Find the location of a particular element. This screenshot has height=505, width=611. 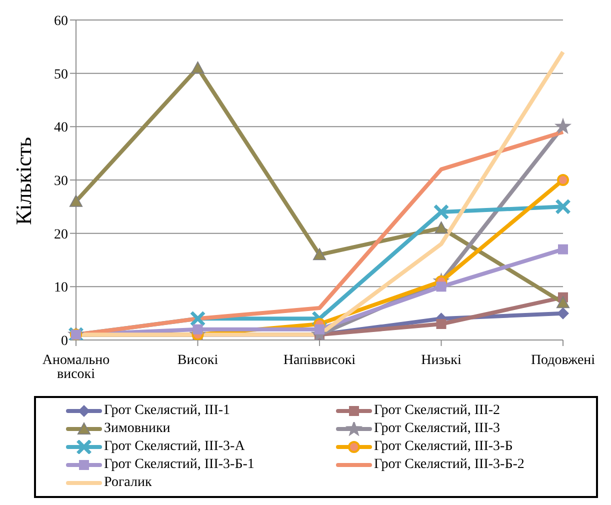

legend-label: Грот Скелястий, ІІІ-2 is located at coordinates (437, 411).